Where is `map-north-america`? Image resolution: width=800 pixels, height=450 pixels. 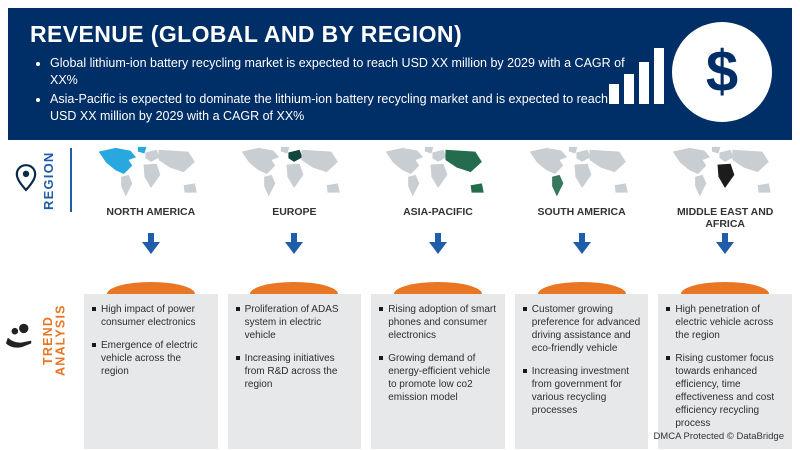 map-north-america is located at coordinates (147, 171).